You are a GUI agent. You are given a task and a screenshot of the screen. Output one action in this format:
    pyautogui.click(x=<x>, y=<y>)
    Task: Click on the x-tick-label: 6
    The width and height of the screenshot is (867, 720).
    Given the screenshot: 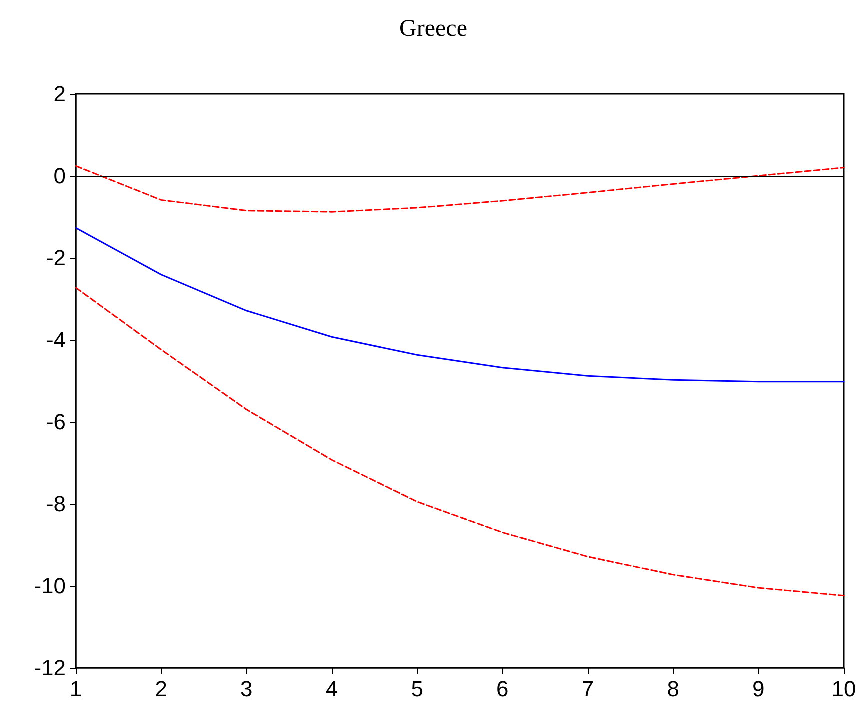 What is the action you would take?
    pyautogui.click(x=502, y=689)
    